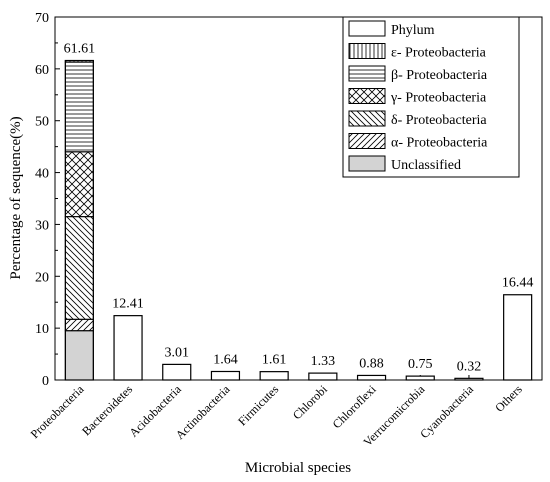 This screenshot has height=482, width=550. What do you see at coordinates (274, 360) in the screenshot?
I see `data-label: 1.61` at bounding box center [274, 360].